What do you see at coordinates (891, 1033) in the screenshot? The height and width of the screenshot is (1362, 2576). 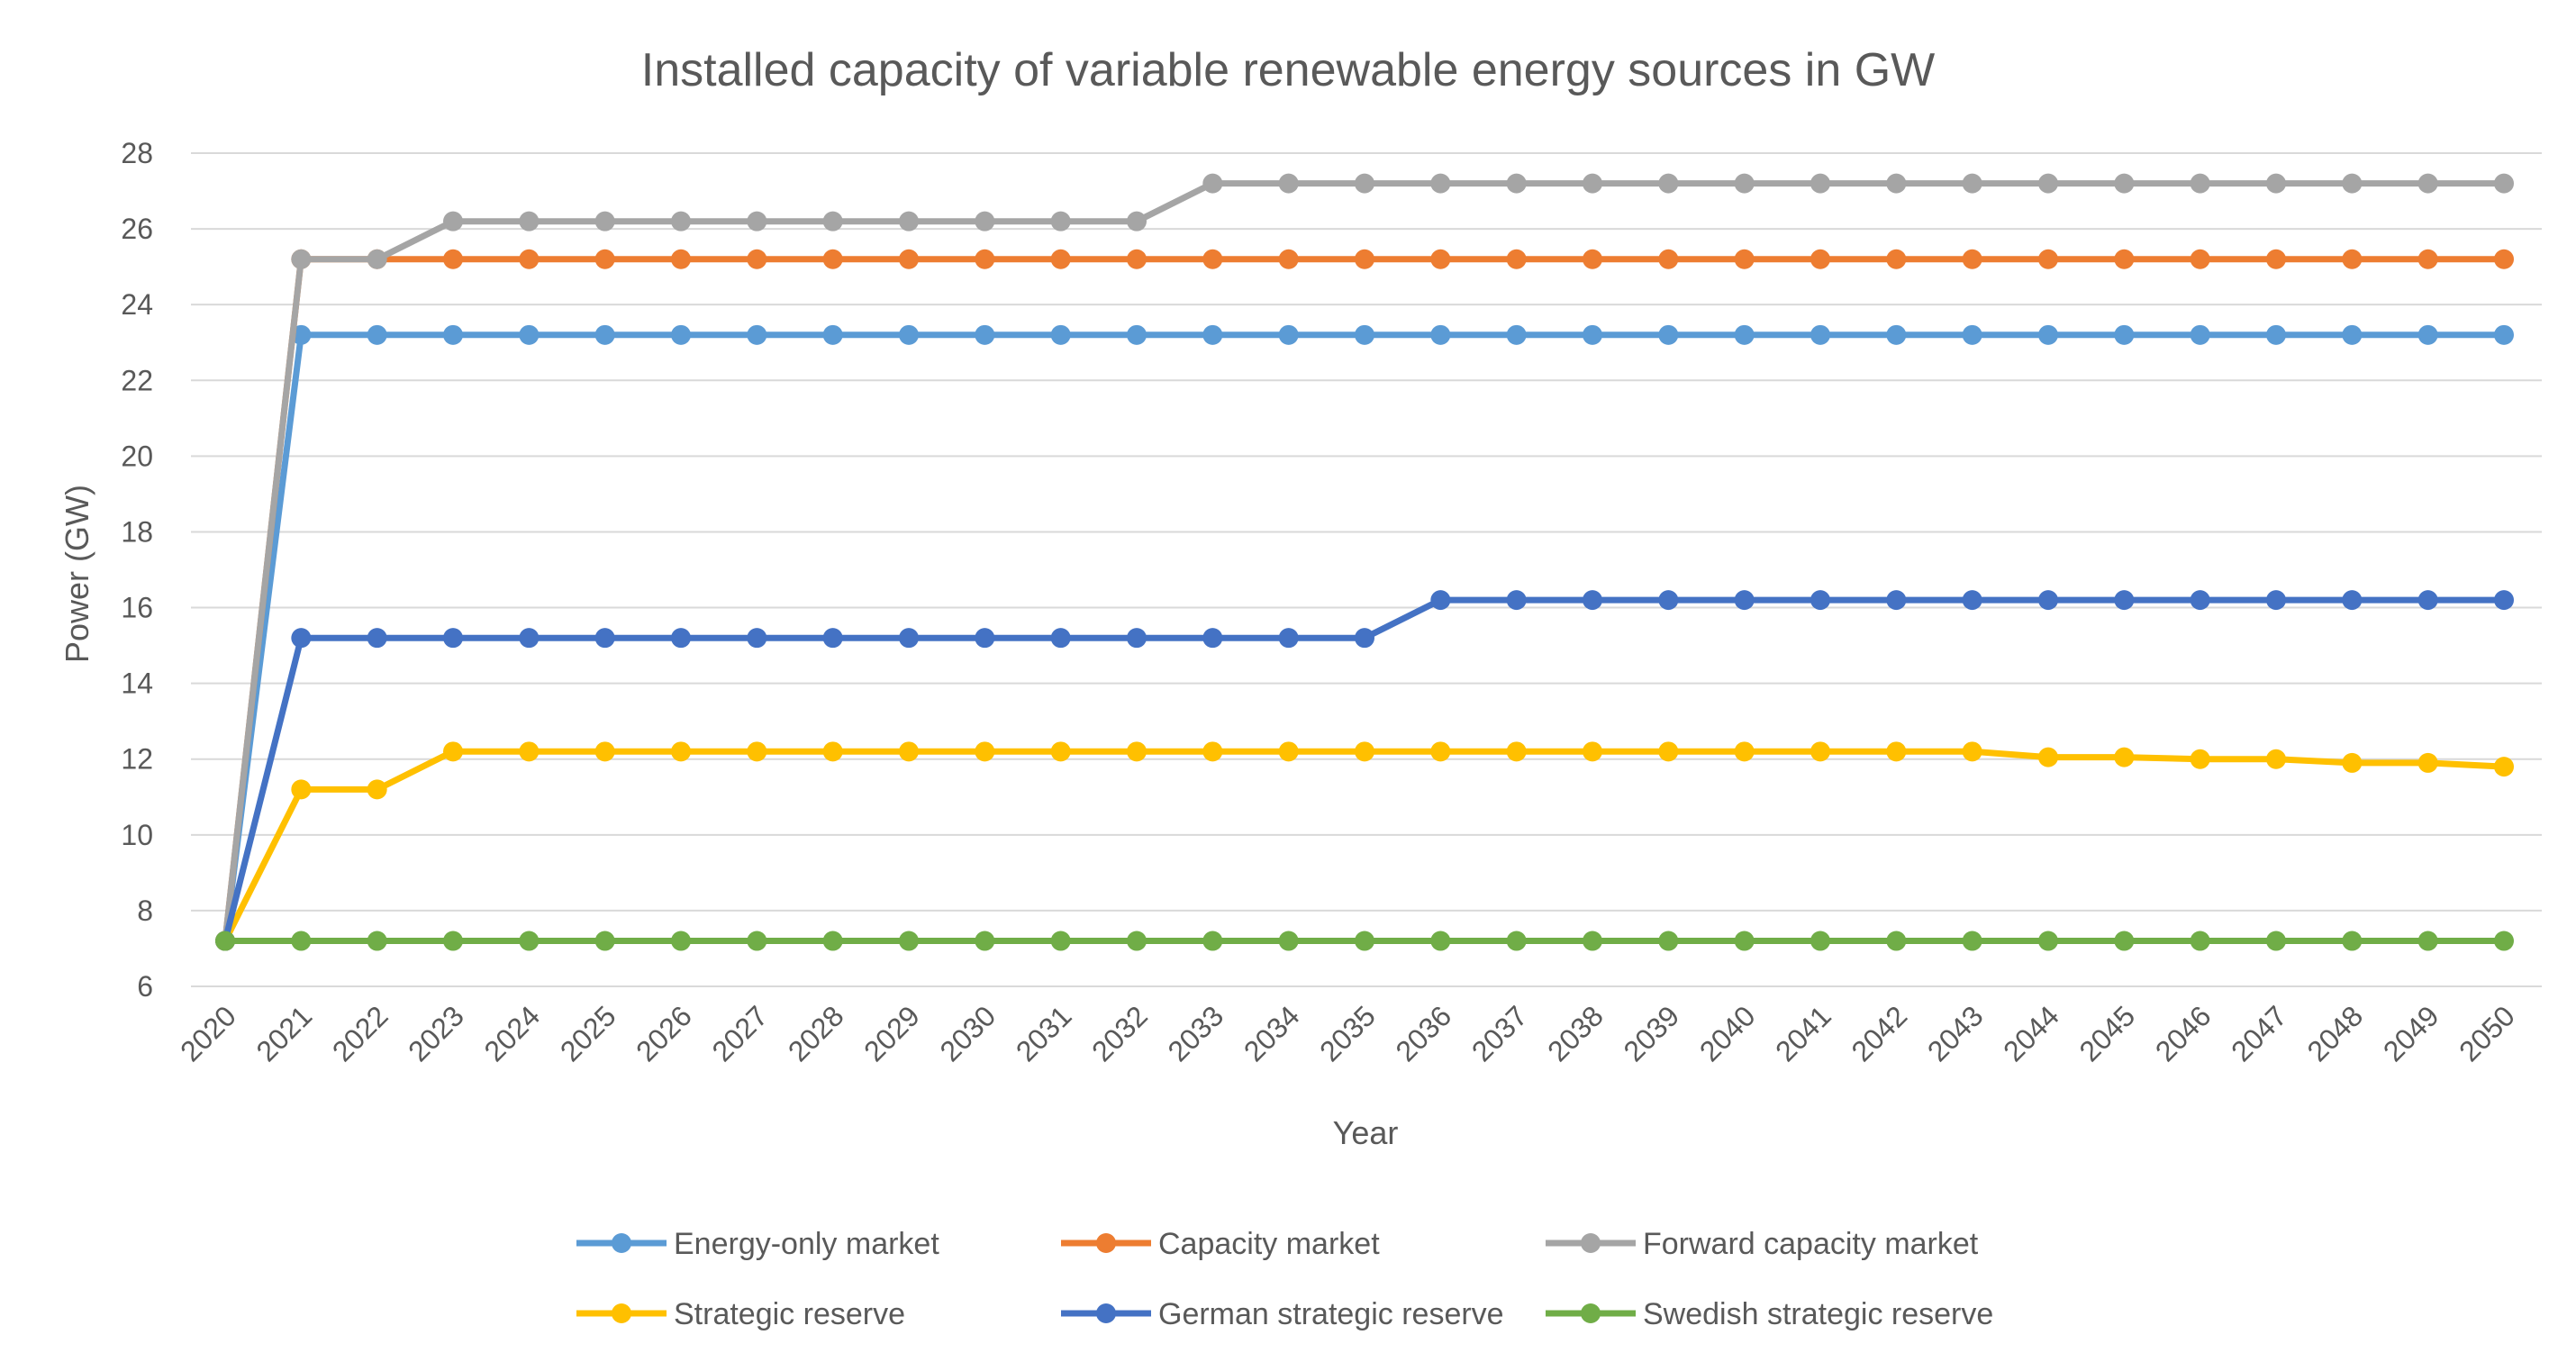 I see `x-tick-label: 2029` at bounding box center [891, 1033].